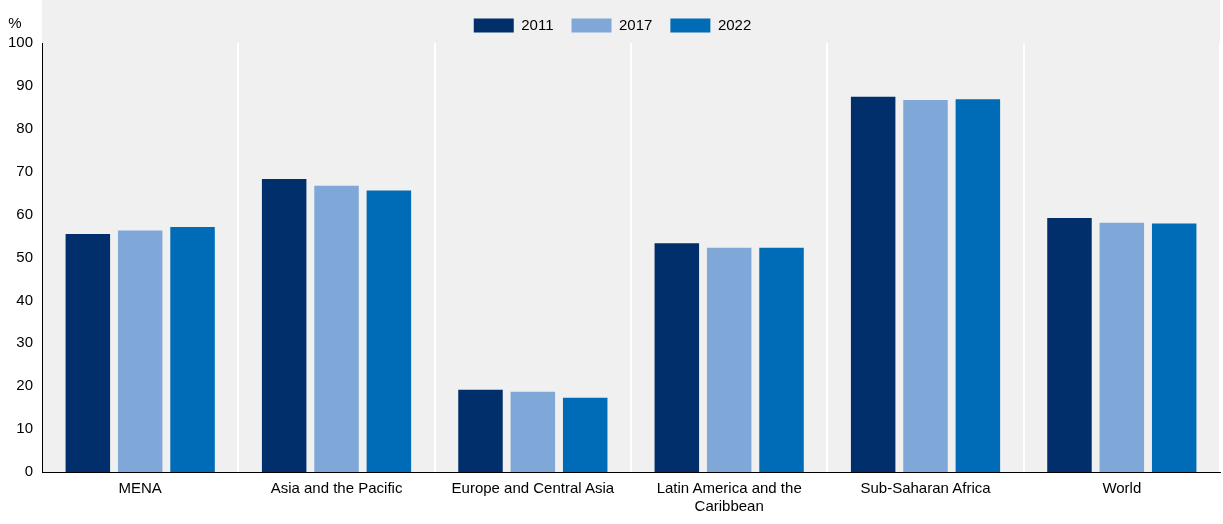 Image resolution: width=1223 pixels, height=524 pixels. I want to click on y-tick-label: 30, so click(25, 342).